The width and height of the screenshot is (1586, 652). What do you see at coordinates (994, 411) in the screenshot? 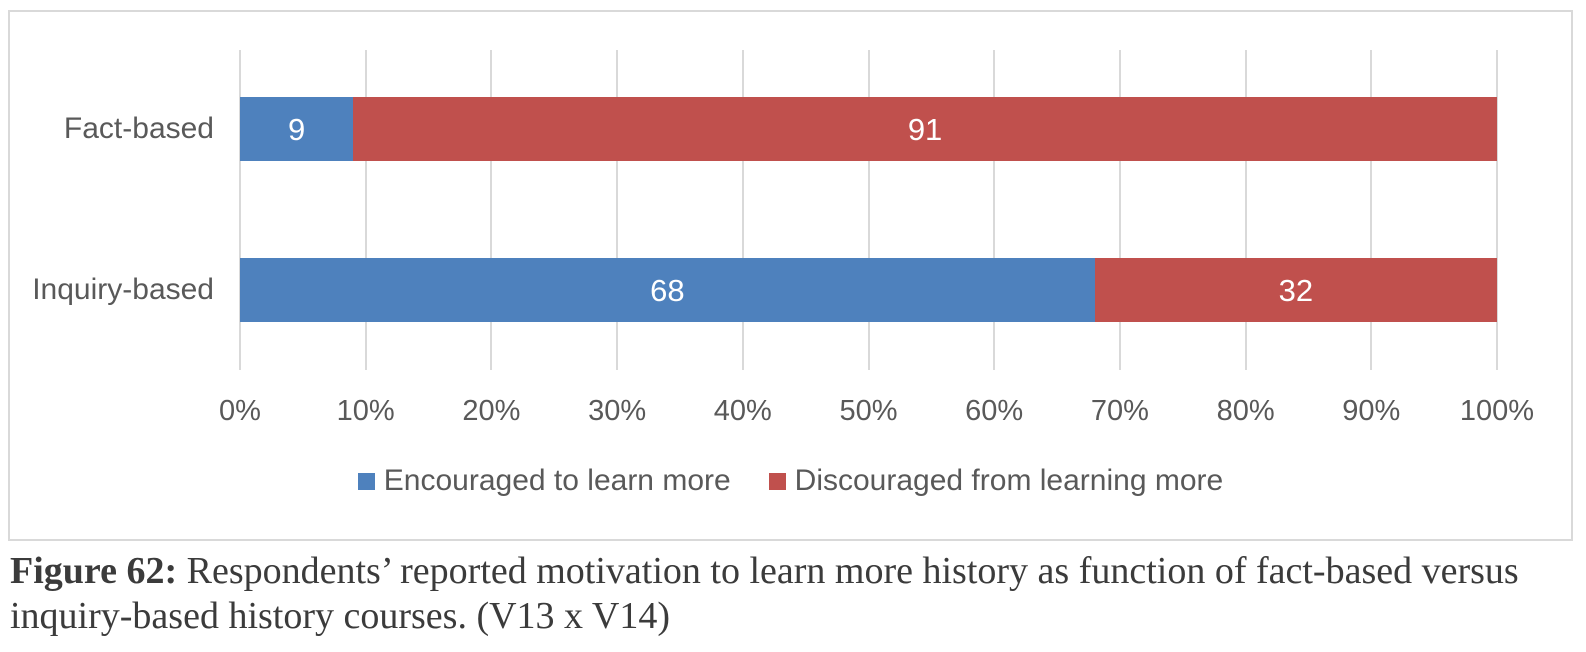
I see `x-axis-tick-label: 60%` at bounding box center [994, 411].